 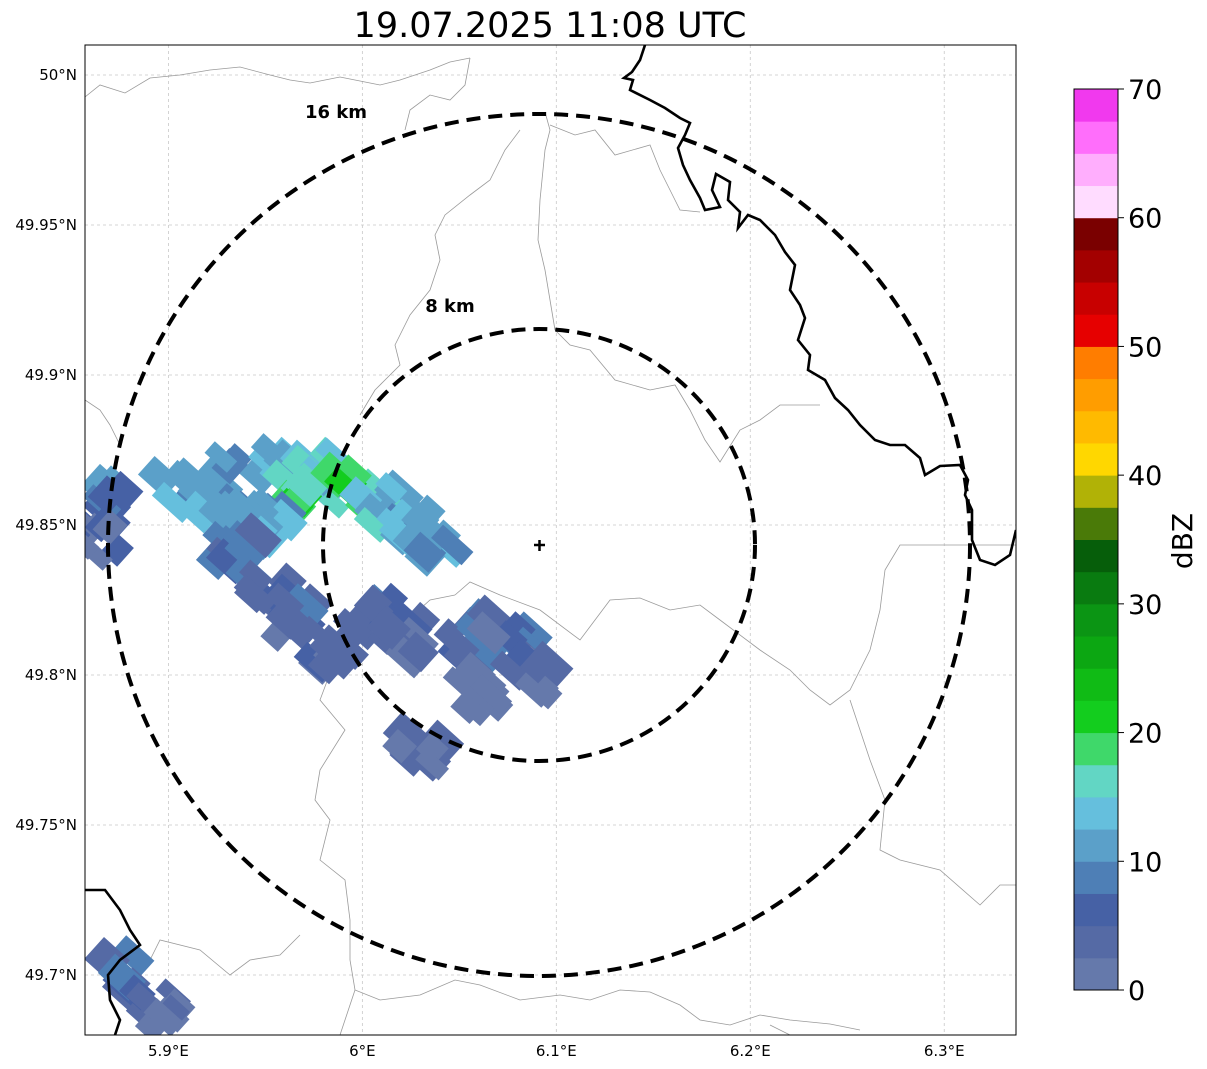 I want to click on colorbar-frame, so click(x=1096, y=539).